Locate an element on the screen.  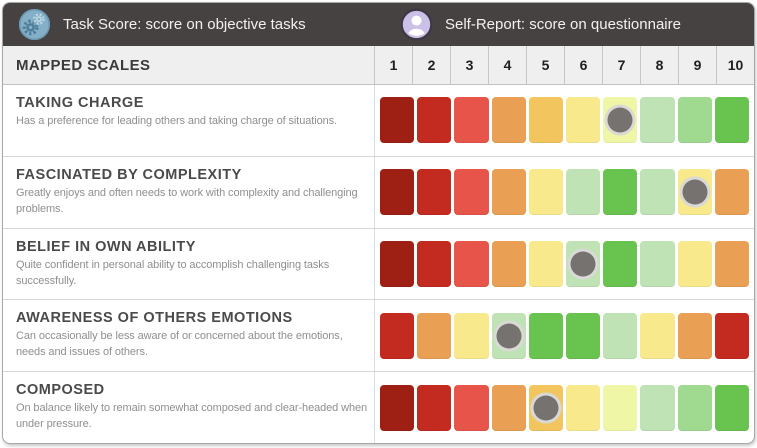
scale-title: COMPOSED is located at coordinates (60, 390).